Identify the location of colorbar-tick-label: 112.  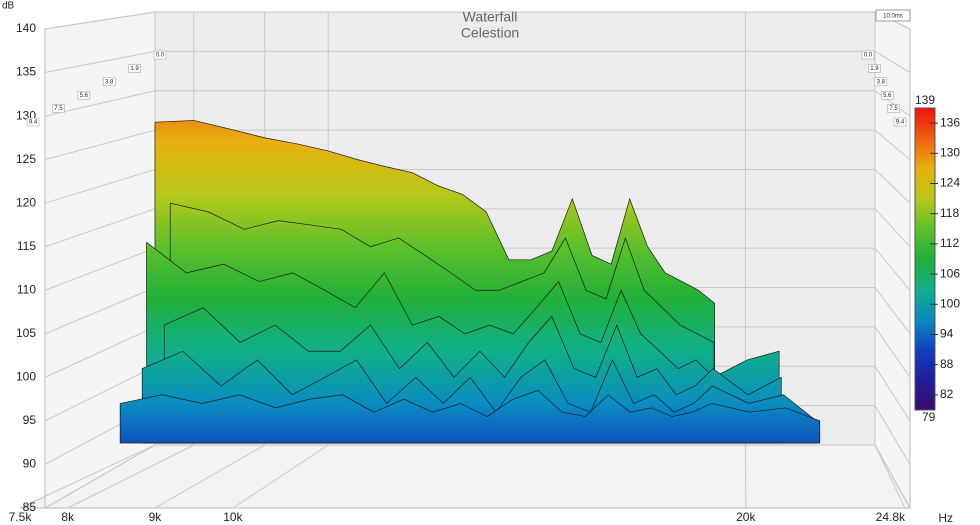
(949, 243).